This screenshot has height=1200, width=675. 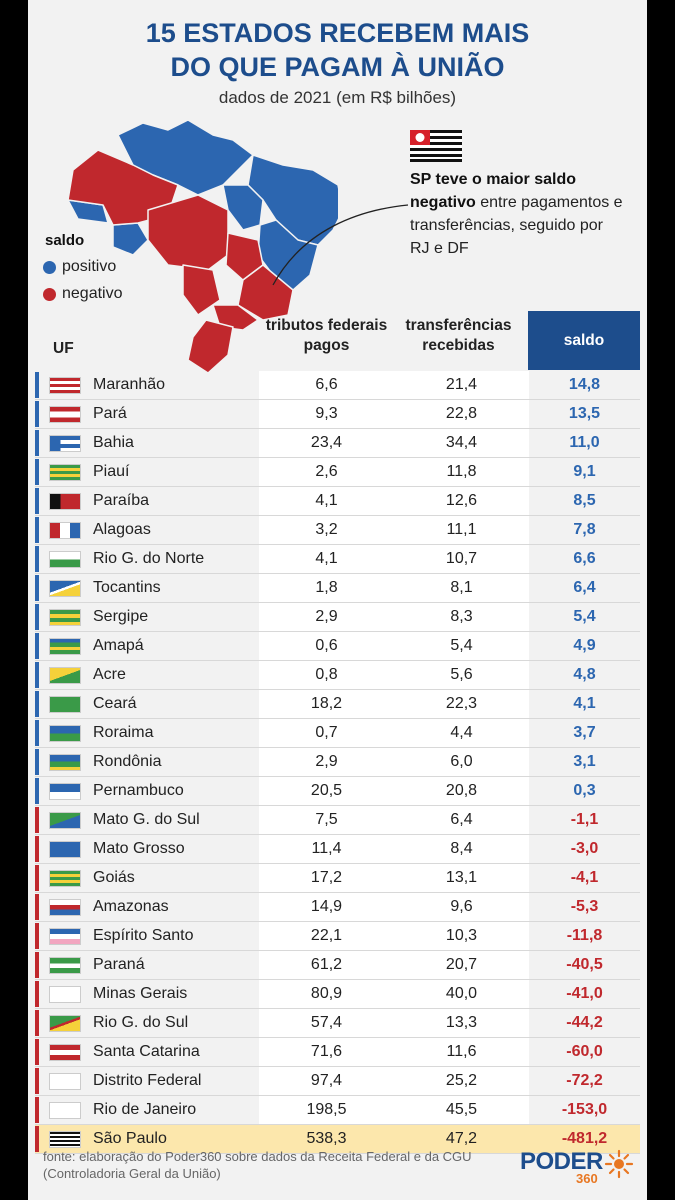 I want to click on table-row: Santa Catarina 71,6 11,6 -60,0, so click(x=337, y=1052).